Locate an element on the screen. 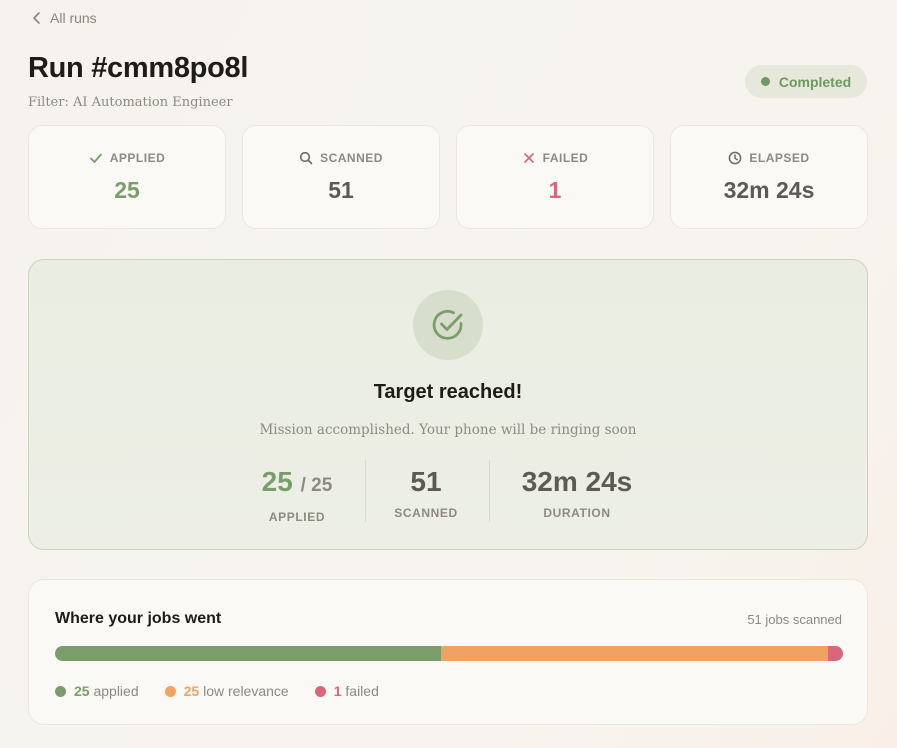 This screenshot has height=748, width=897. applied-total: / 25 is located at coordinates (316, 485).